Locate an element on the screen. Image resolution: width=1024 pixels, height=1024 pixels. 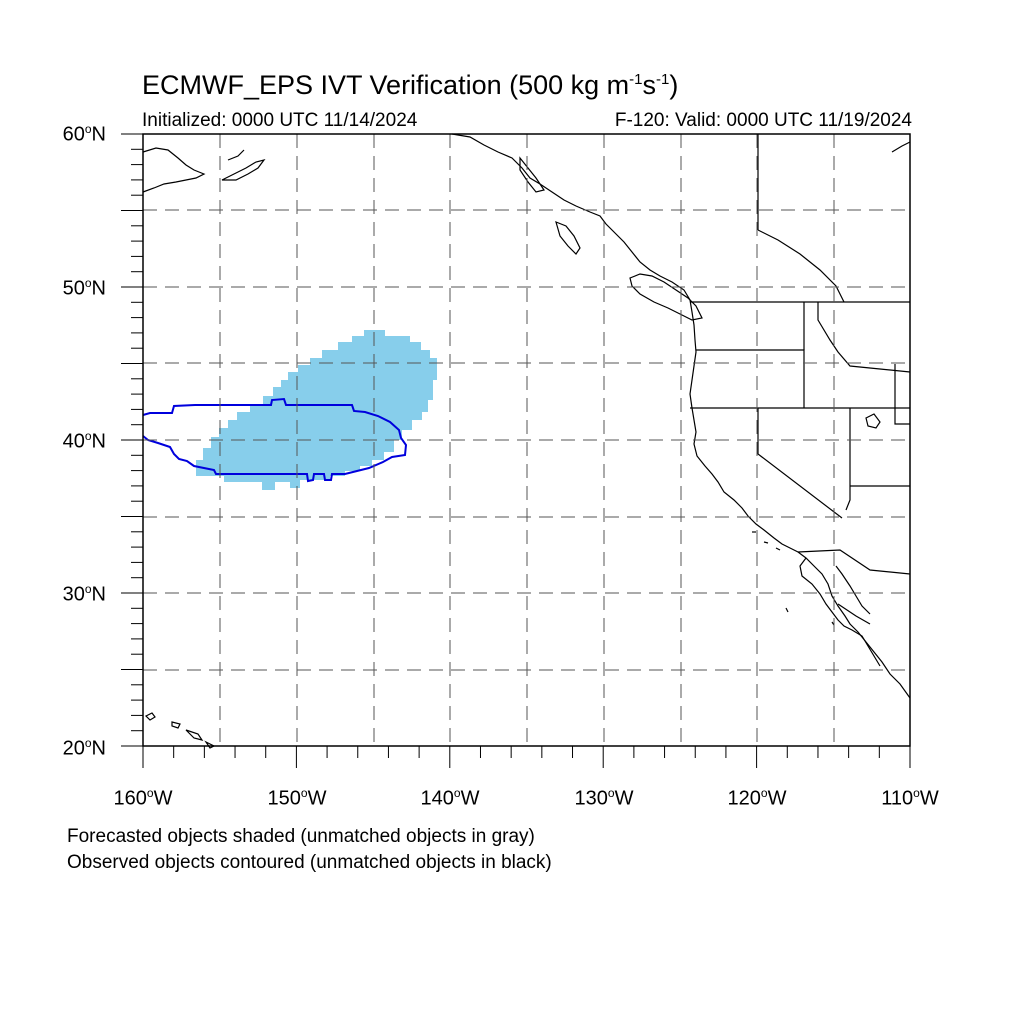
lon-label-130w: 130oW is located at coordinates (604, 798).